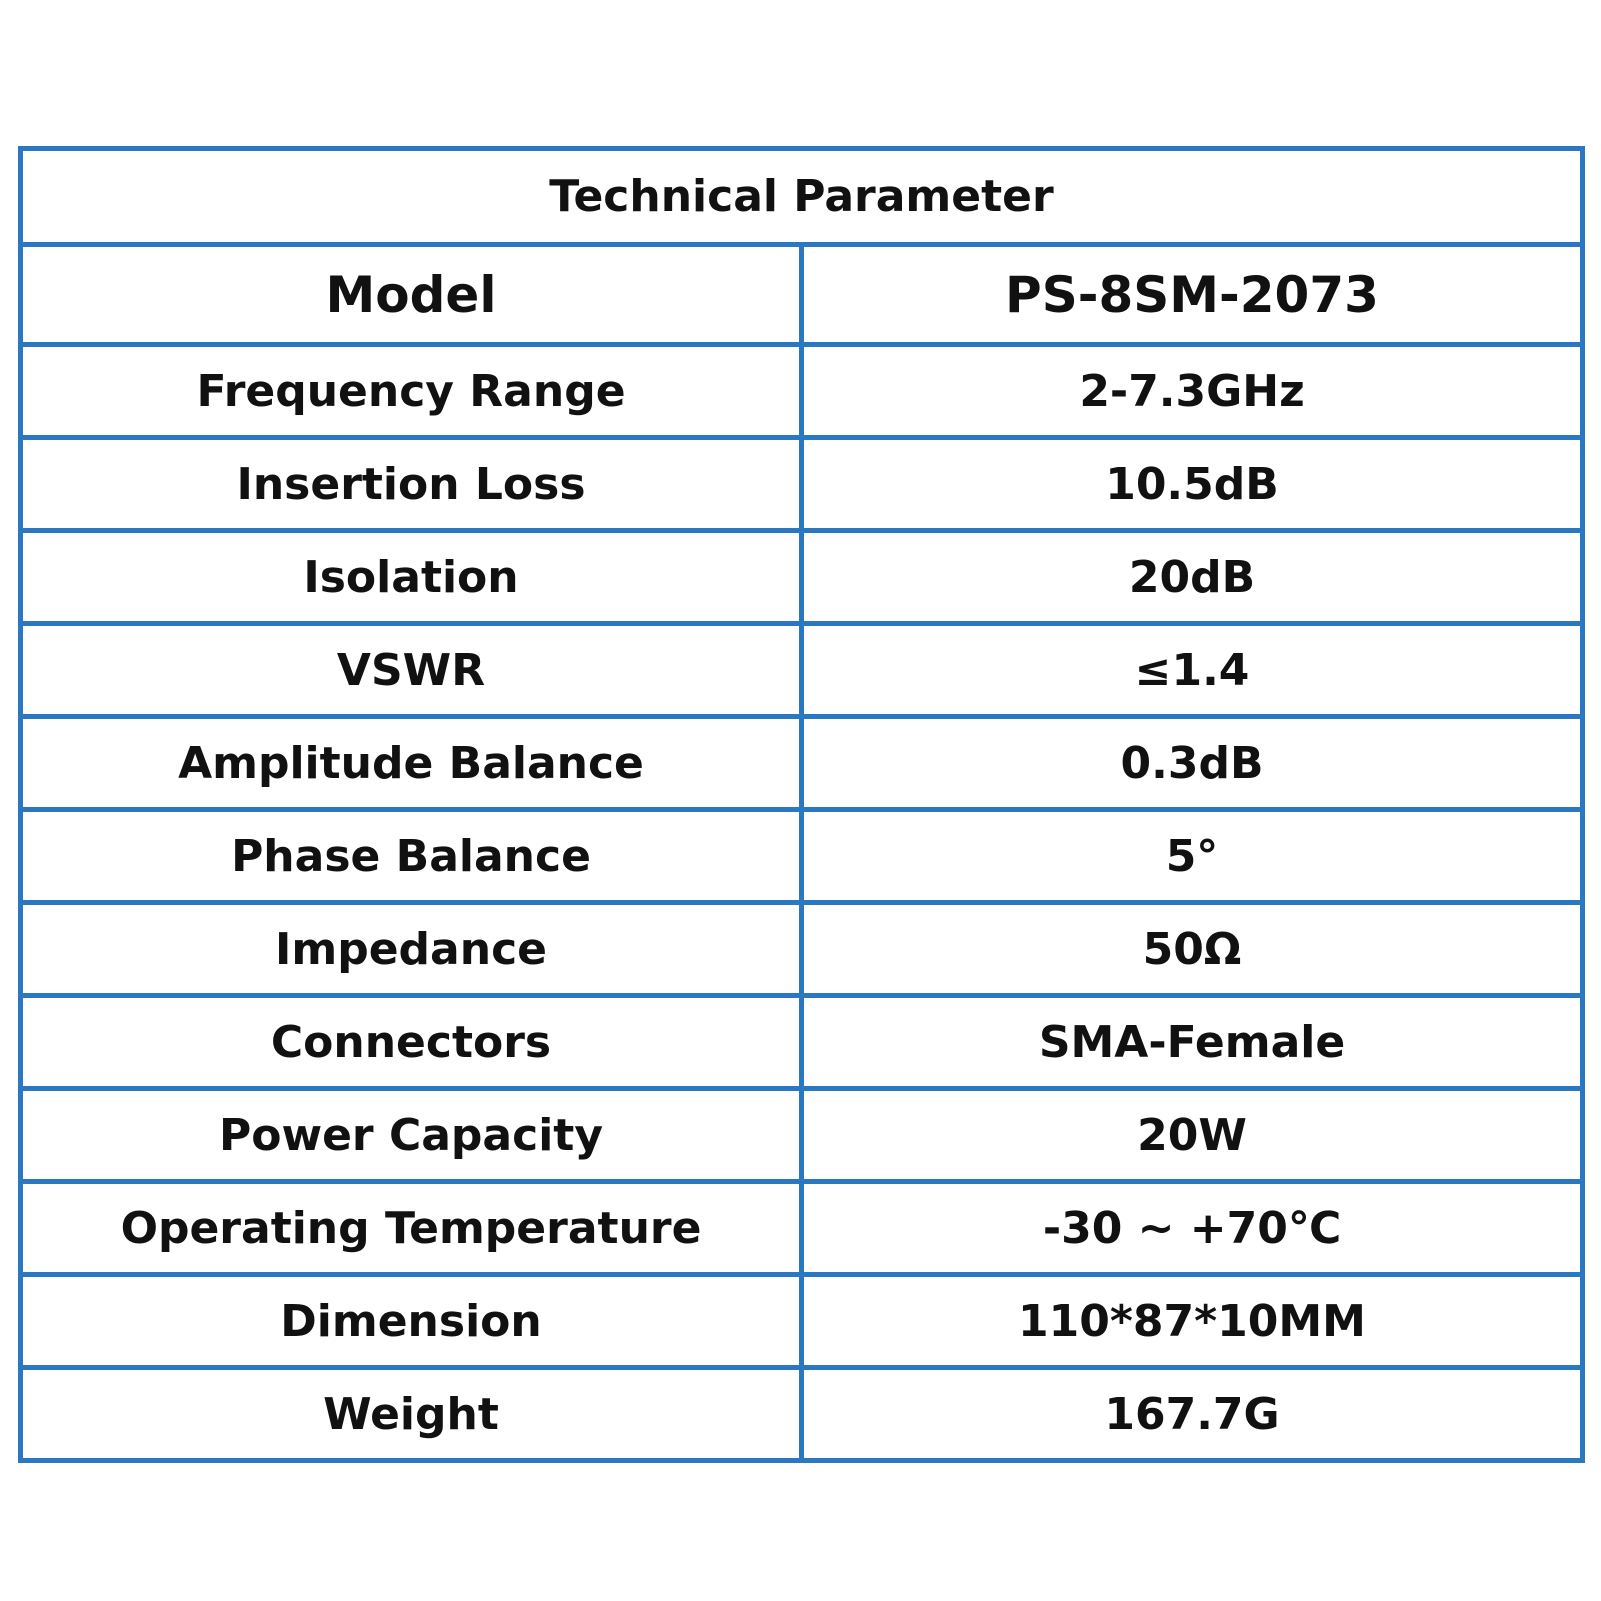 The height and width of the screenshot is (1601, 1601). What do you see at coordinates (411, 949) in the screenshot?
I see `parameter-label: Impedance` at bounding box center [411, 949].